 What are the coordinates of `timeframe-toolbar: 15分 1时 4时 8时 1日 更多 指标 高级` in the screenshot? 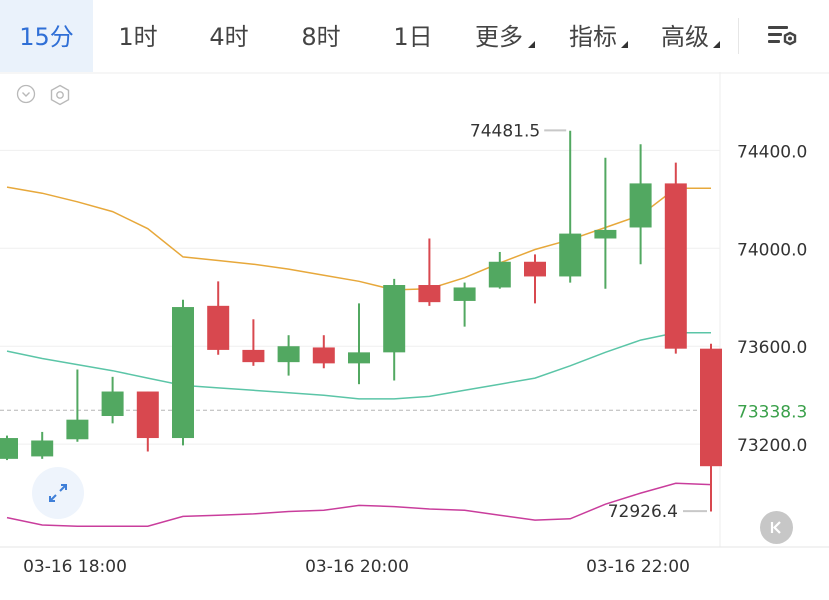 It's located at (414, 36).